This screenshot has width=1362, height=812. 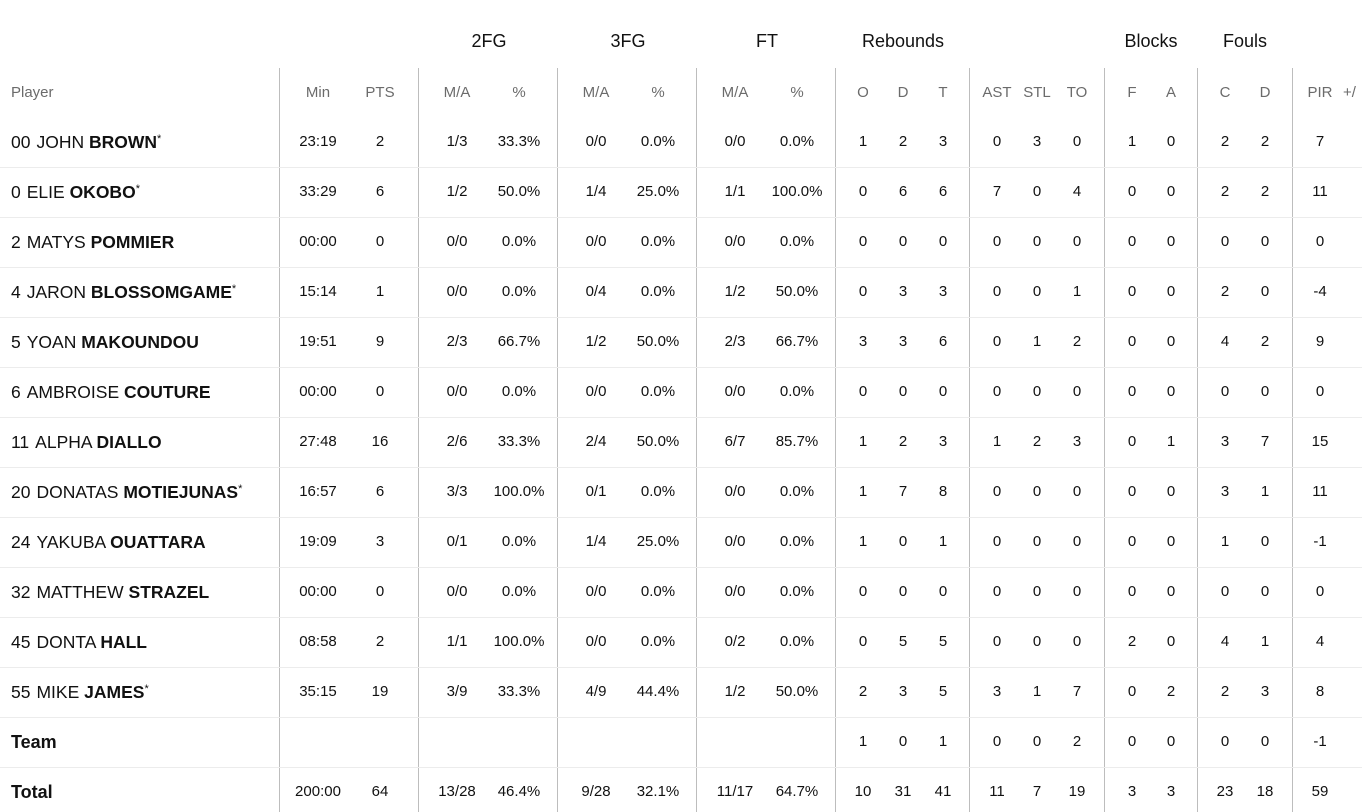 I want to click on player-name-link: 55 MIKE JAMES*, so click(x=80, y=692).